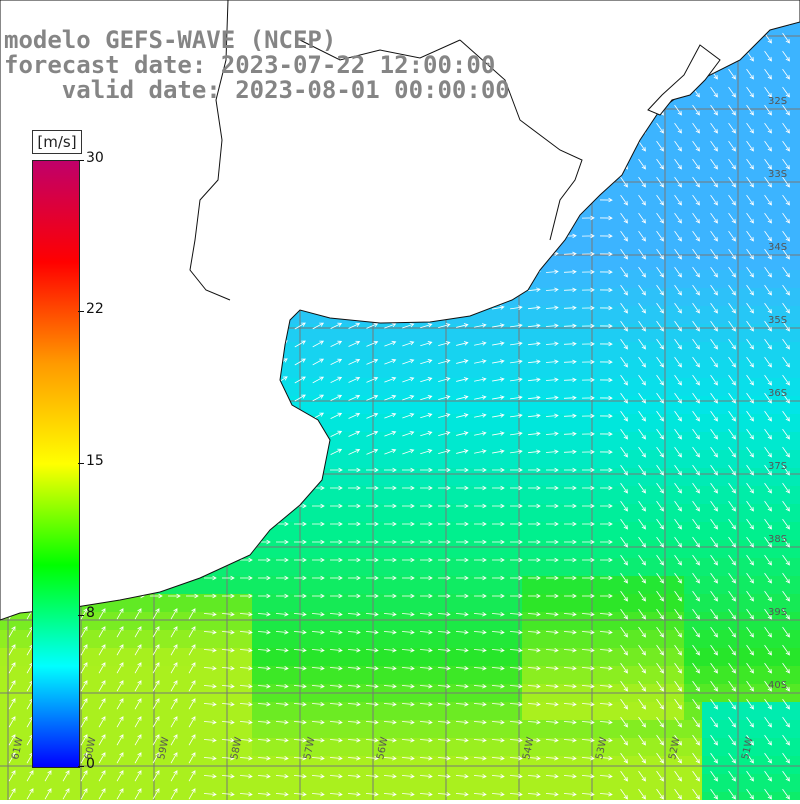 The height and width of the screenshot is (804, 800). Describe the element at coordinates (90, 613) in the screenshot. I see `colorbar-tick-8: 8` at that location.